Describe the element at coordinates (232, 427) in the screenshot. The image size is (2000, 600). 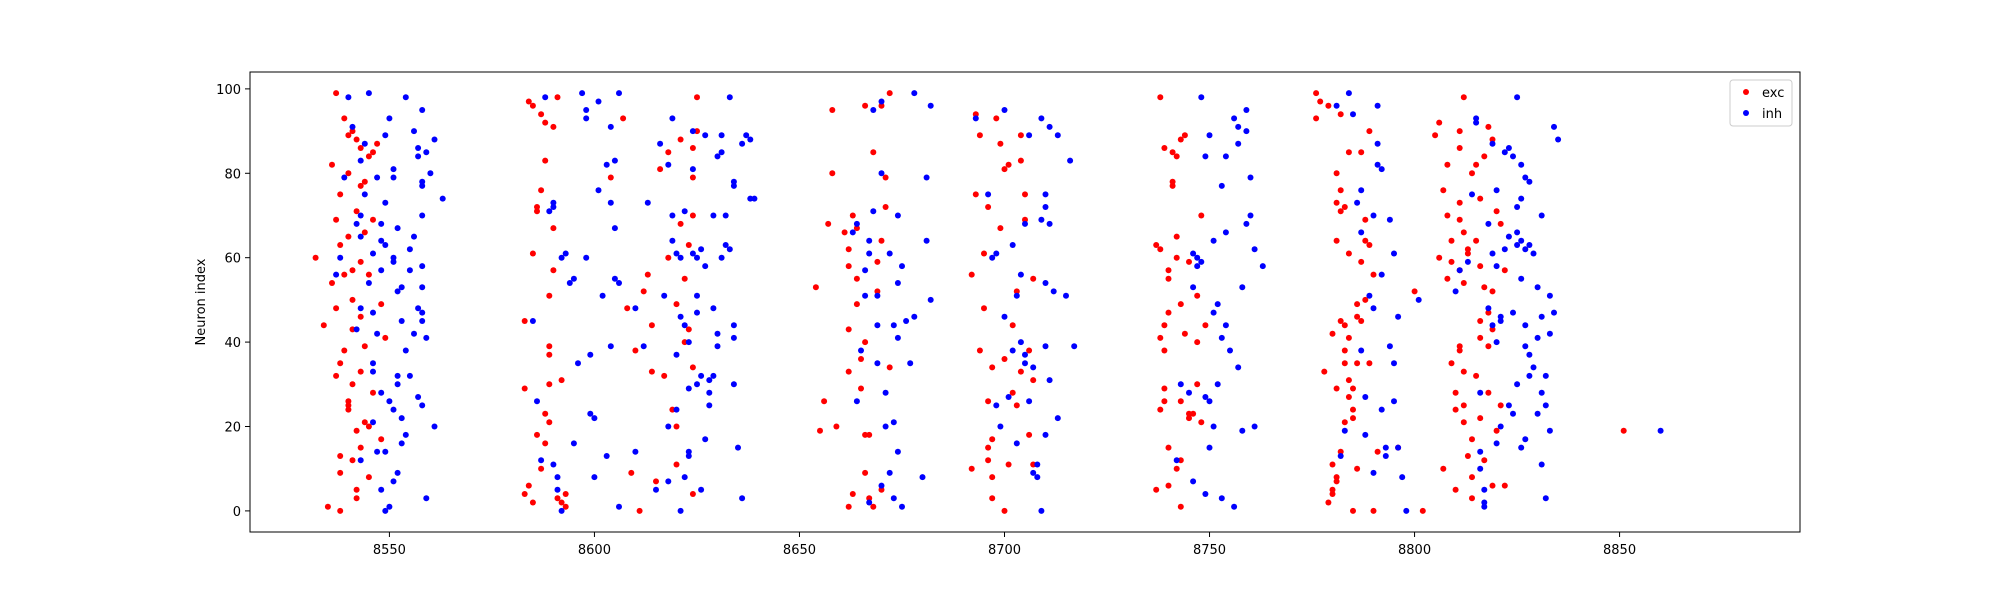
I see `y-tick-label: 20` at that location.